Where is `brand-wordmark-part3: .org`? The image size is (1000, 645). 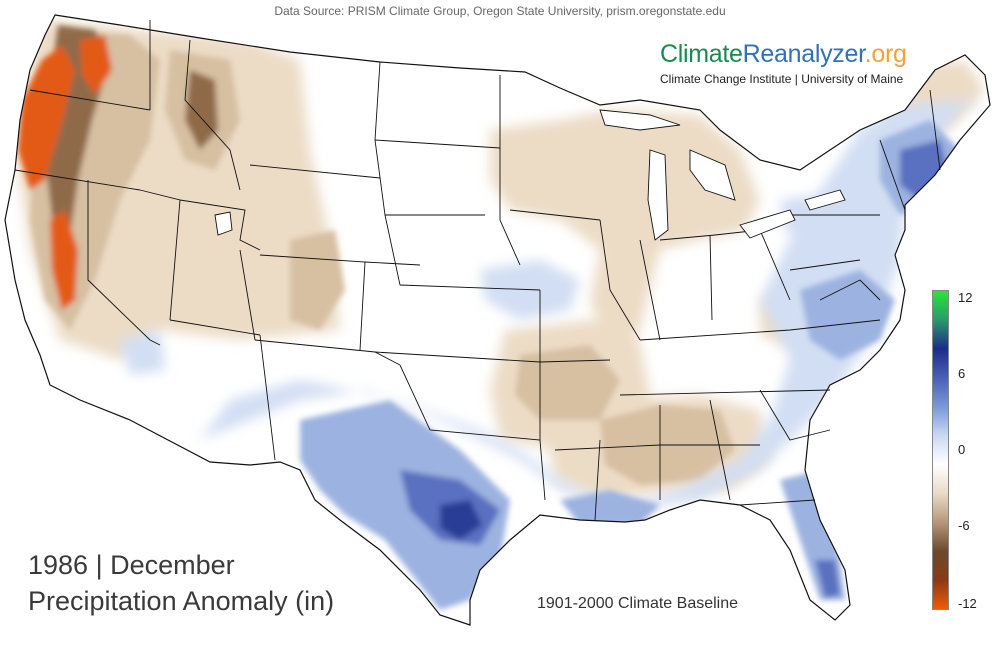 brand-wordmark-part3: .org is located at coordinates (885, 54).